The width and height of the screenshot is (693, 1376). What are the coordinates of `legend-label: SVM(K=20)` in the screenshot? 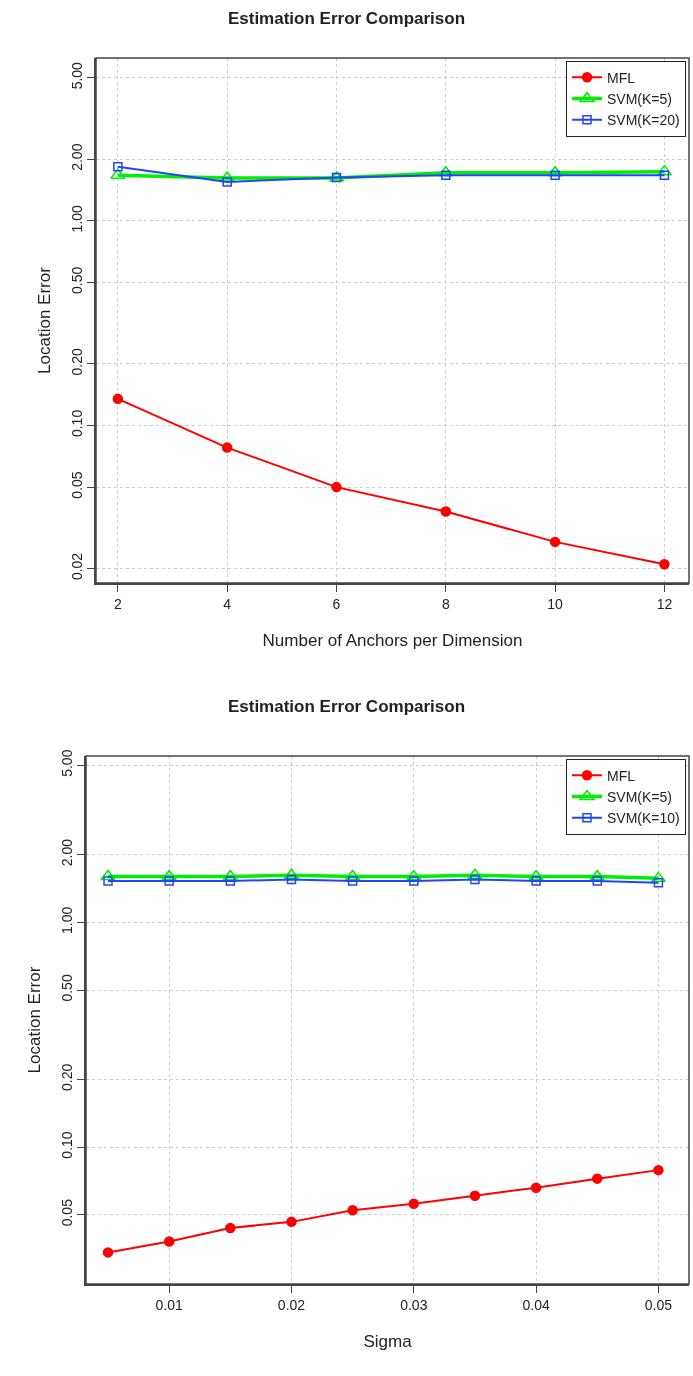 It's located at (643, 120).